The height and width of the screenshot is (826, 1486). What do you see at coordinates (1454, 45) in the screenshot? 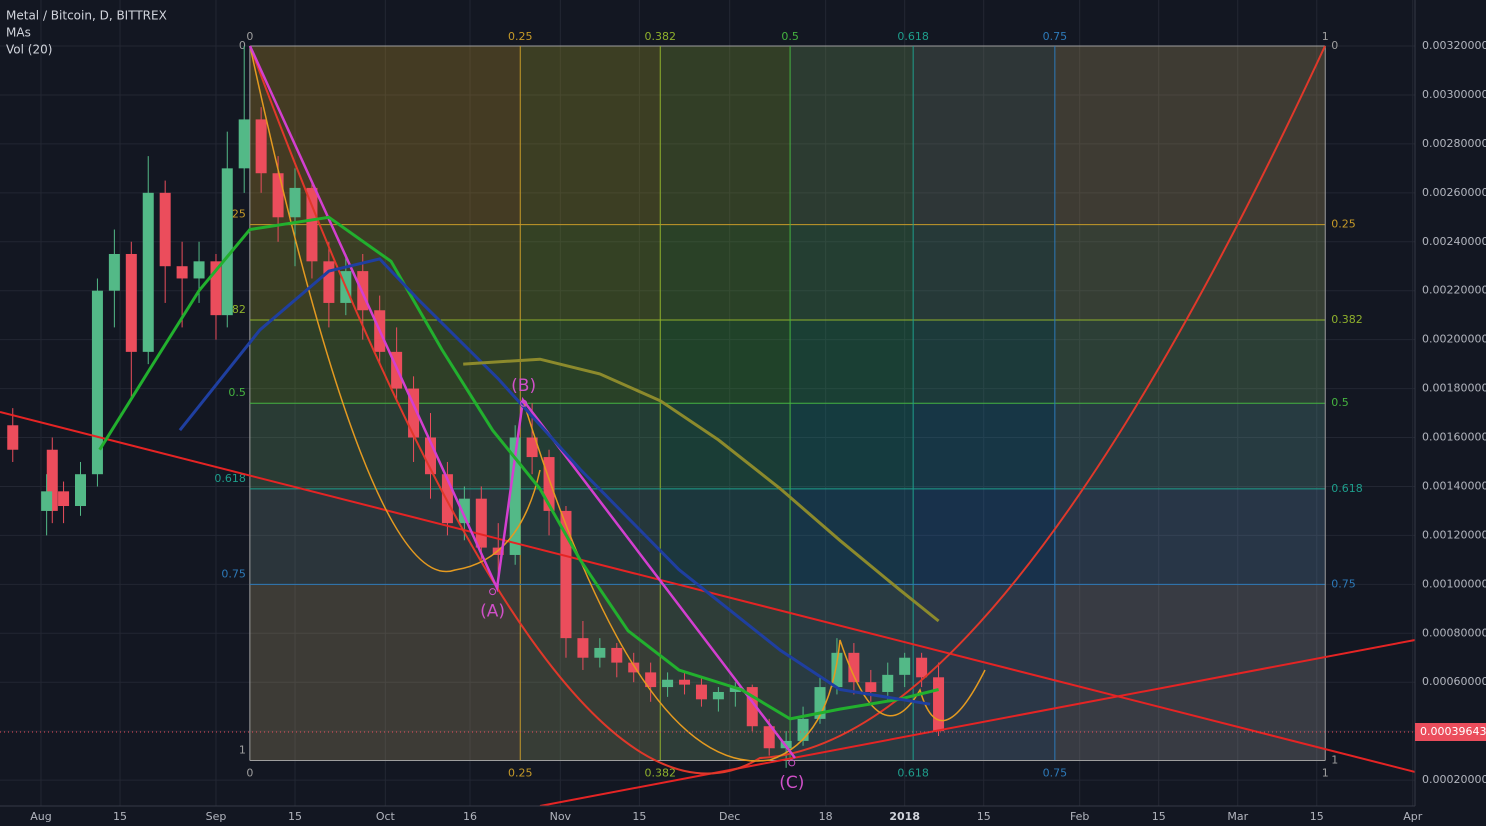
I see `y-tick-label: 0.00320000` at bounding box center [1454, 45].